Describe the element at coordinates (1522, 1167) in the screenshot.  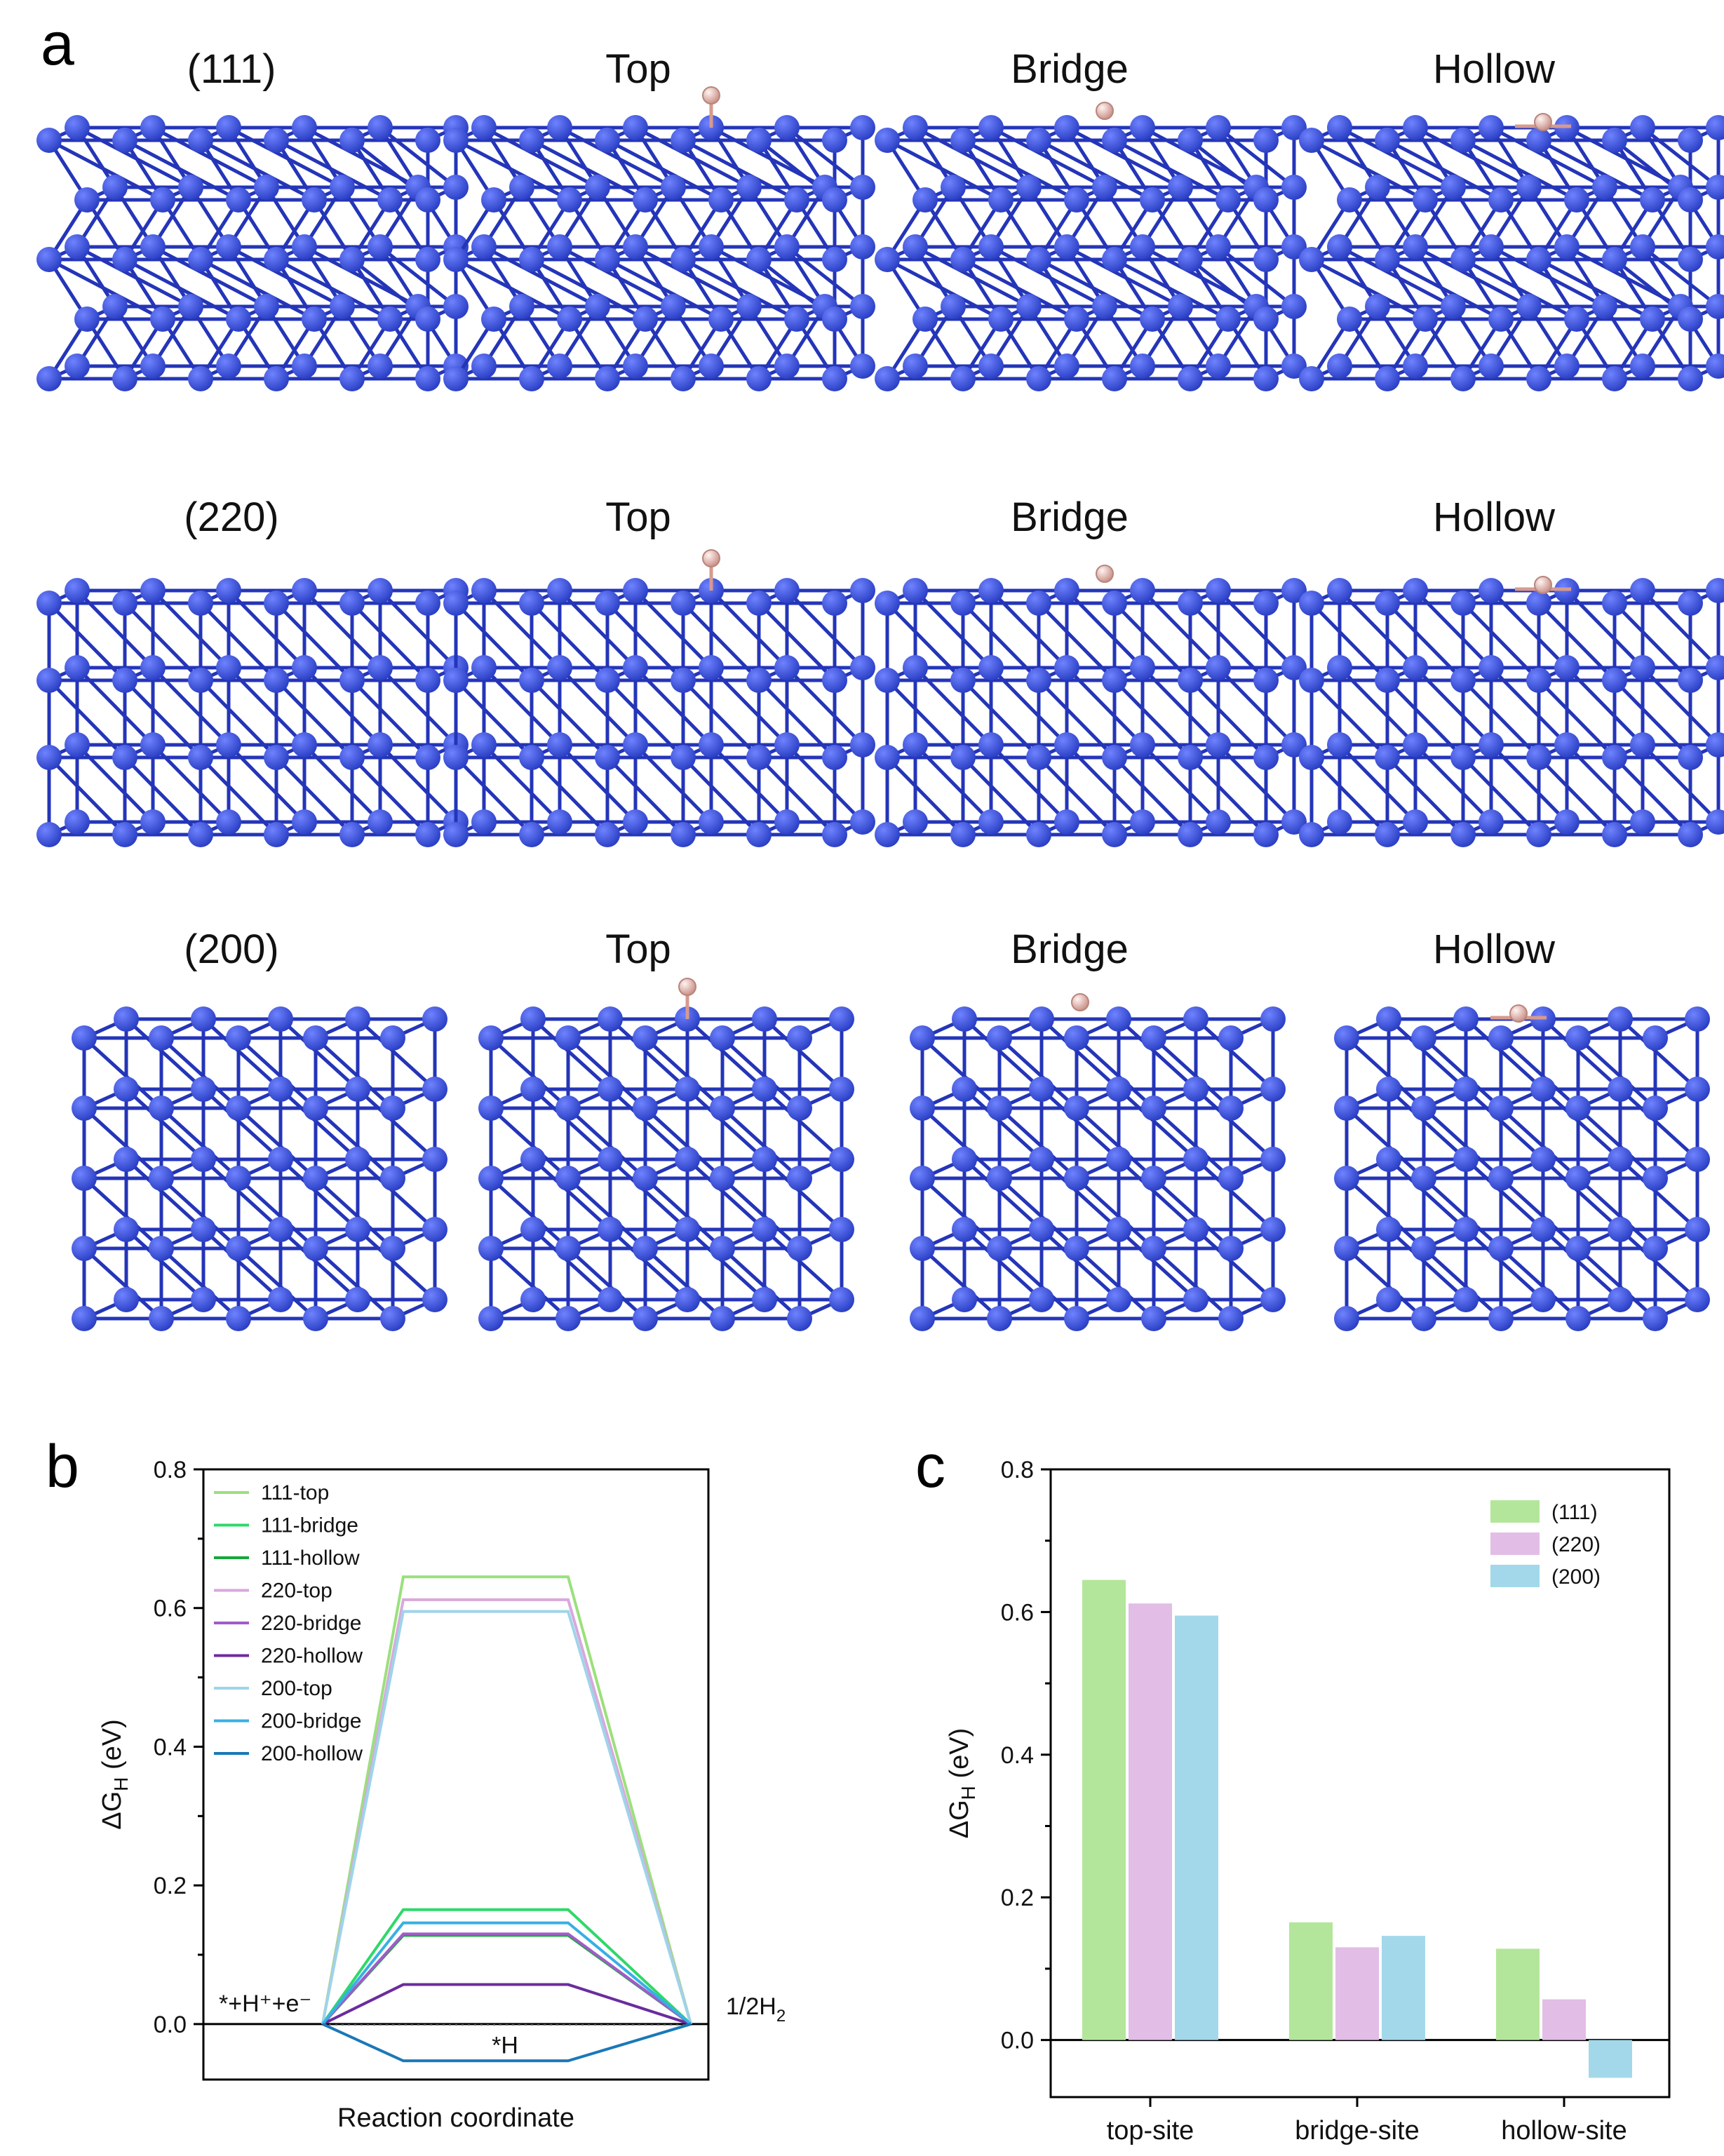
I see `crystal-slab-200-hollow` at that location.